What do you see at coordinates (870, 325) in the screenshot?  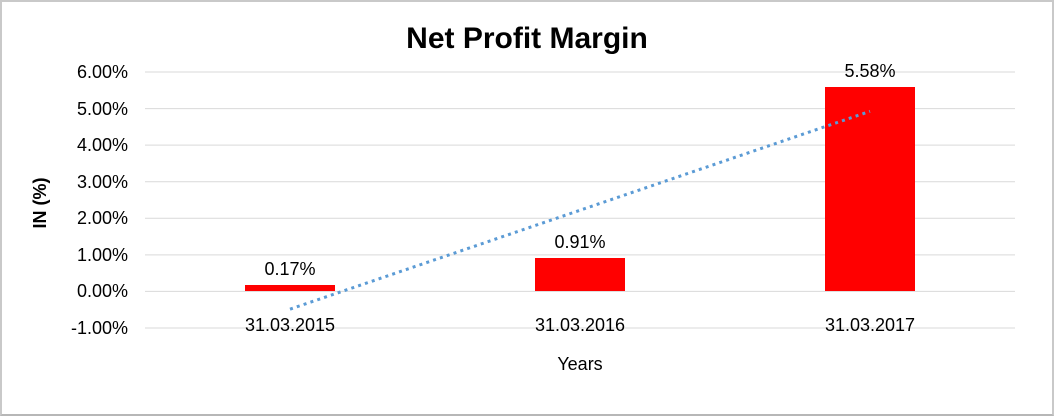 I see `category-label: 31.03.2017` at bounding box center [870, 325].